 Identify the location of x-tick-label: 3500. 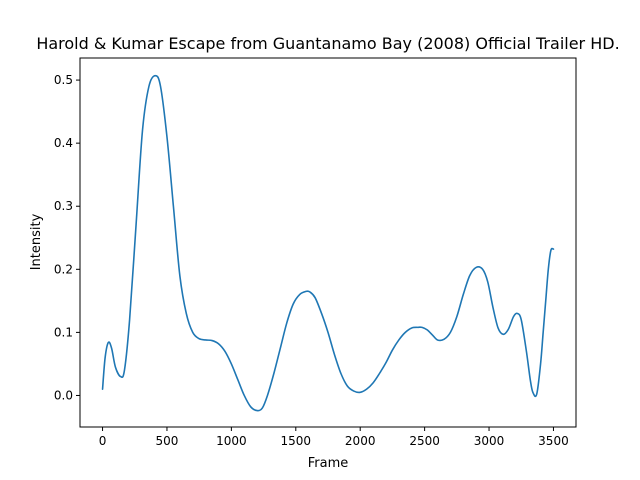
(553, 441).